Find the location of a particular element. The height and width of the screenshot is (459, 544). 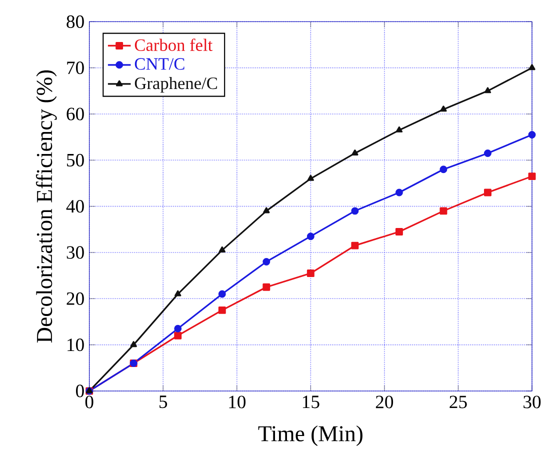

y-tick-label: 80 is located at coordinates (75, 21).